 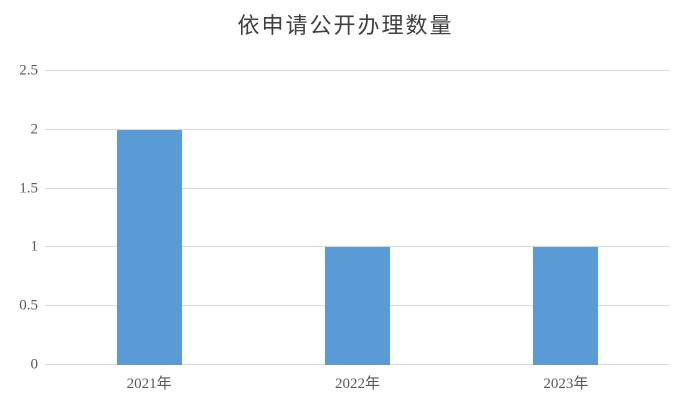 I want to click on bar-2022年, so click(x=357, y=306).